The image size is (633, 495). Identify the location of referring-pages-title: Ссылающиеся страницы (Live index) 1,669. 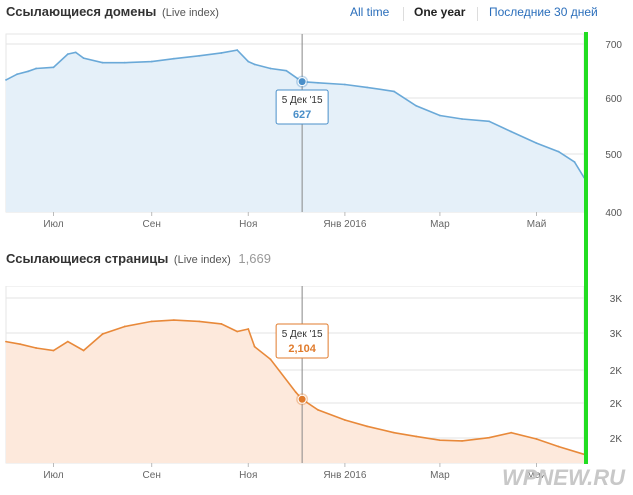
(138, 258).